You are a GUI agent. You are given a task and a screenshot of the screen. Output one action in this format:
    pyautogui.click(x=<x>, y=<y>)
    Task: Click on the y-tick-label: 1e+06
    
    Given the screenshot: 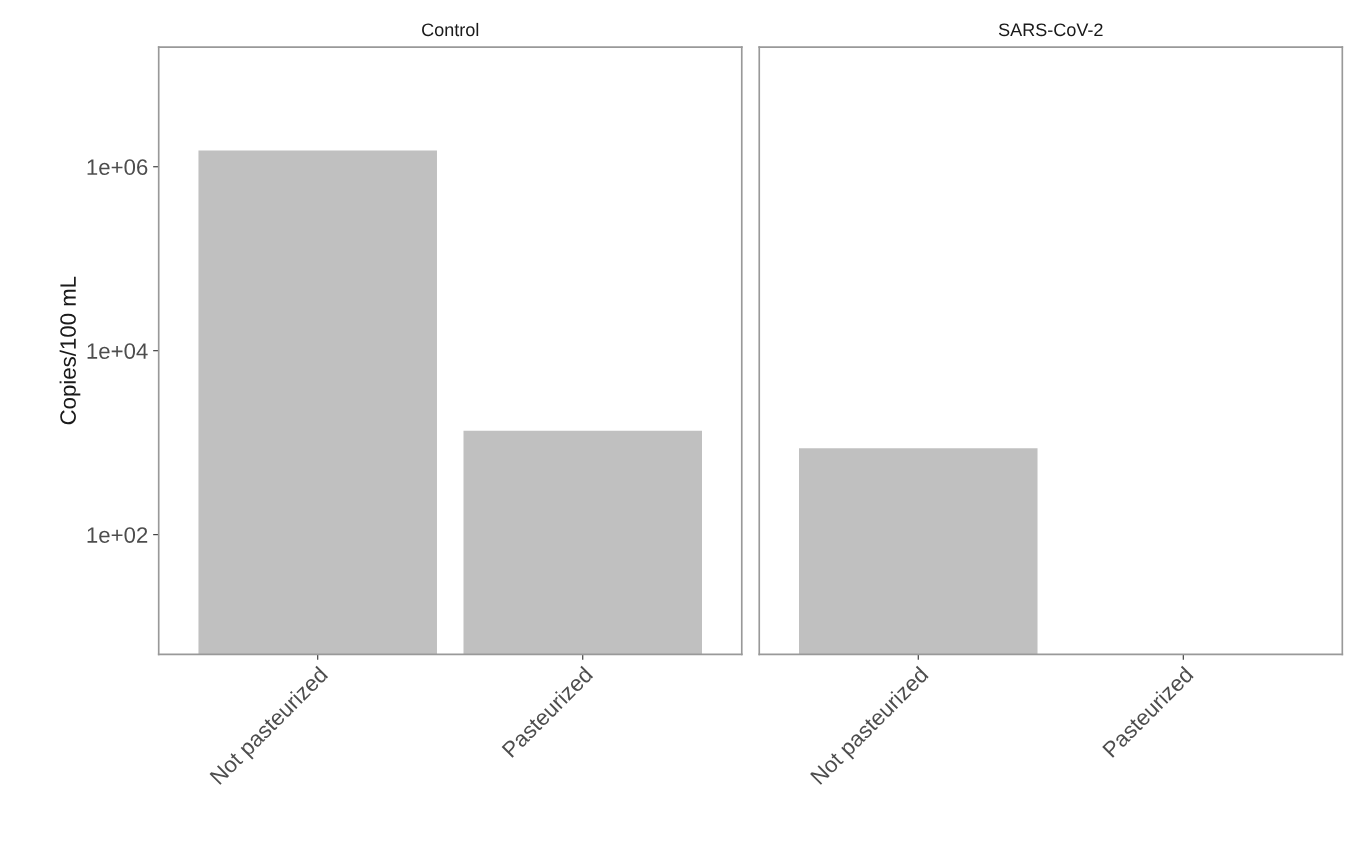 What is the action you would take?
    pyautogui.click(x=117, y=167)
    